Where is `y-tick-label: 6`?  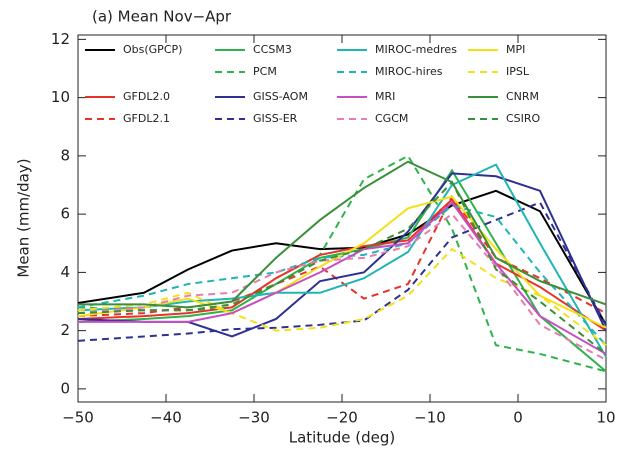 y-tick-label: 6 is located at coordinates (65, 214).